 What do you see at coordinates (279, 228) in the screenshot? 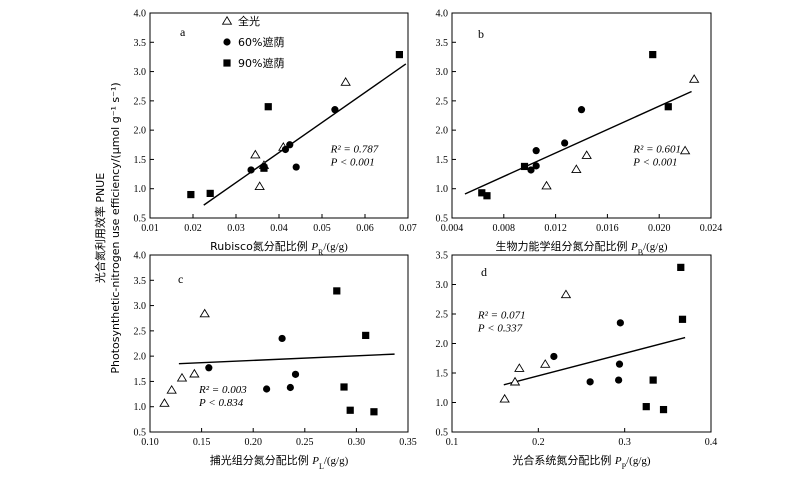
I see `x-tick-label: 0.04` at bounding box center [279, 228].